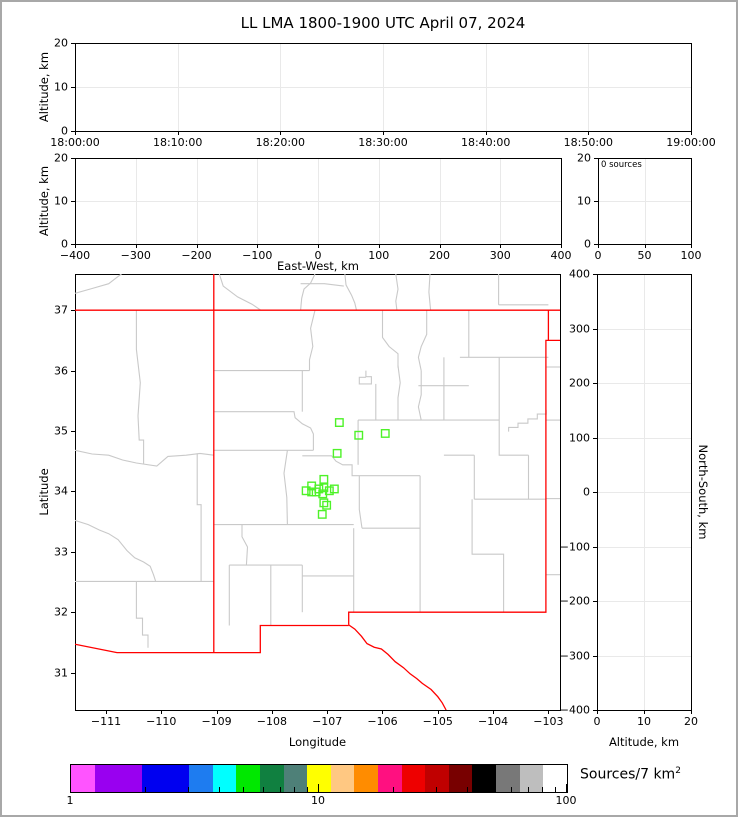 The height and width of the screenshot is (817, 738). What do you see at coordinates (61, 87) in the screenshot?
I see `time_height-ytick-label: 10` at bounding box center [61, 87].